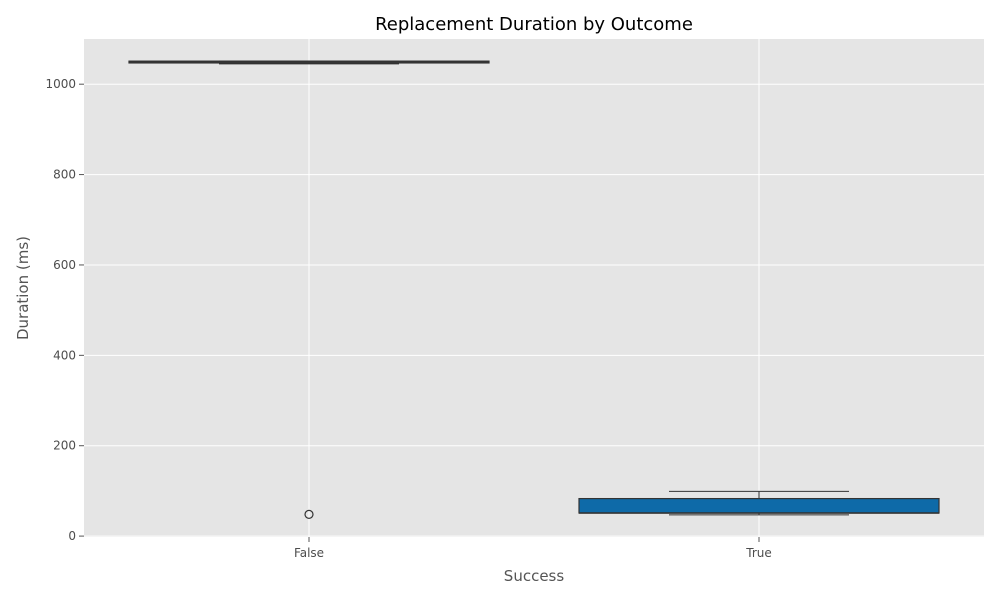 This screenshot has width=1000, height=600. I want to click on chart-title: Replacement Duration by Outcome, so click(534, 24).